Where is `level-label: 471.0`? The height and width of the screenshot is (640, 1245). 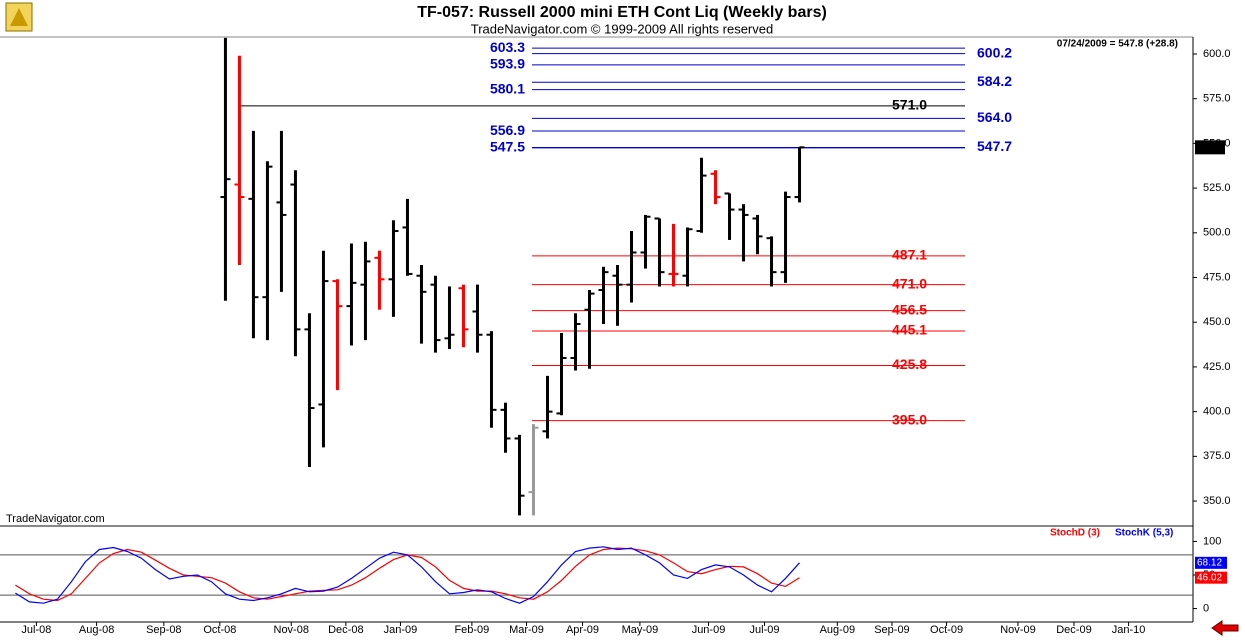 level-label: 471.0 is located at coordinates (909, 283).